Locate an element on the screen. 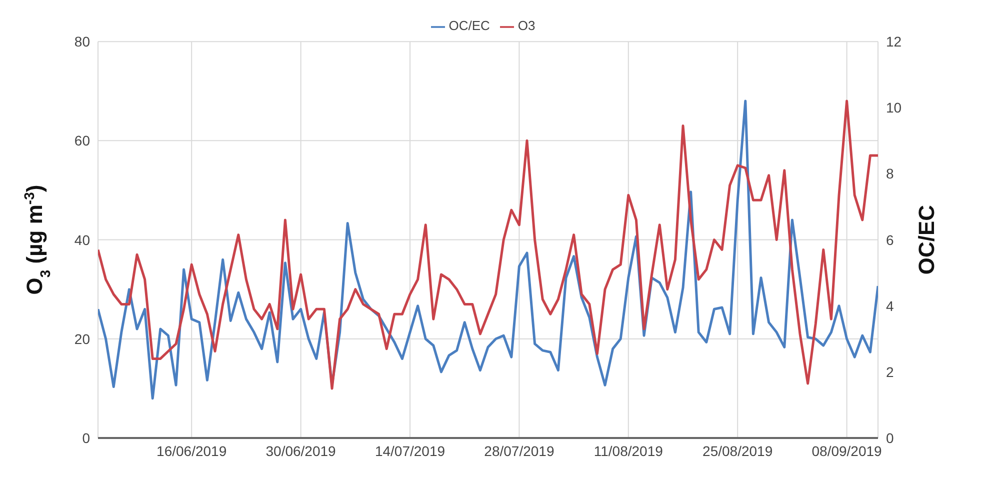  x-tick-label: 16/06/2019 is located at coordinates (191, 450).